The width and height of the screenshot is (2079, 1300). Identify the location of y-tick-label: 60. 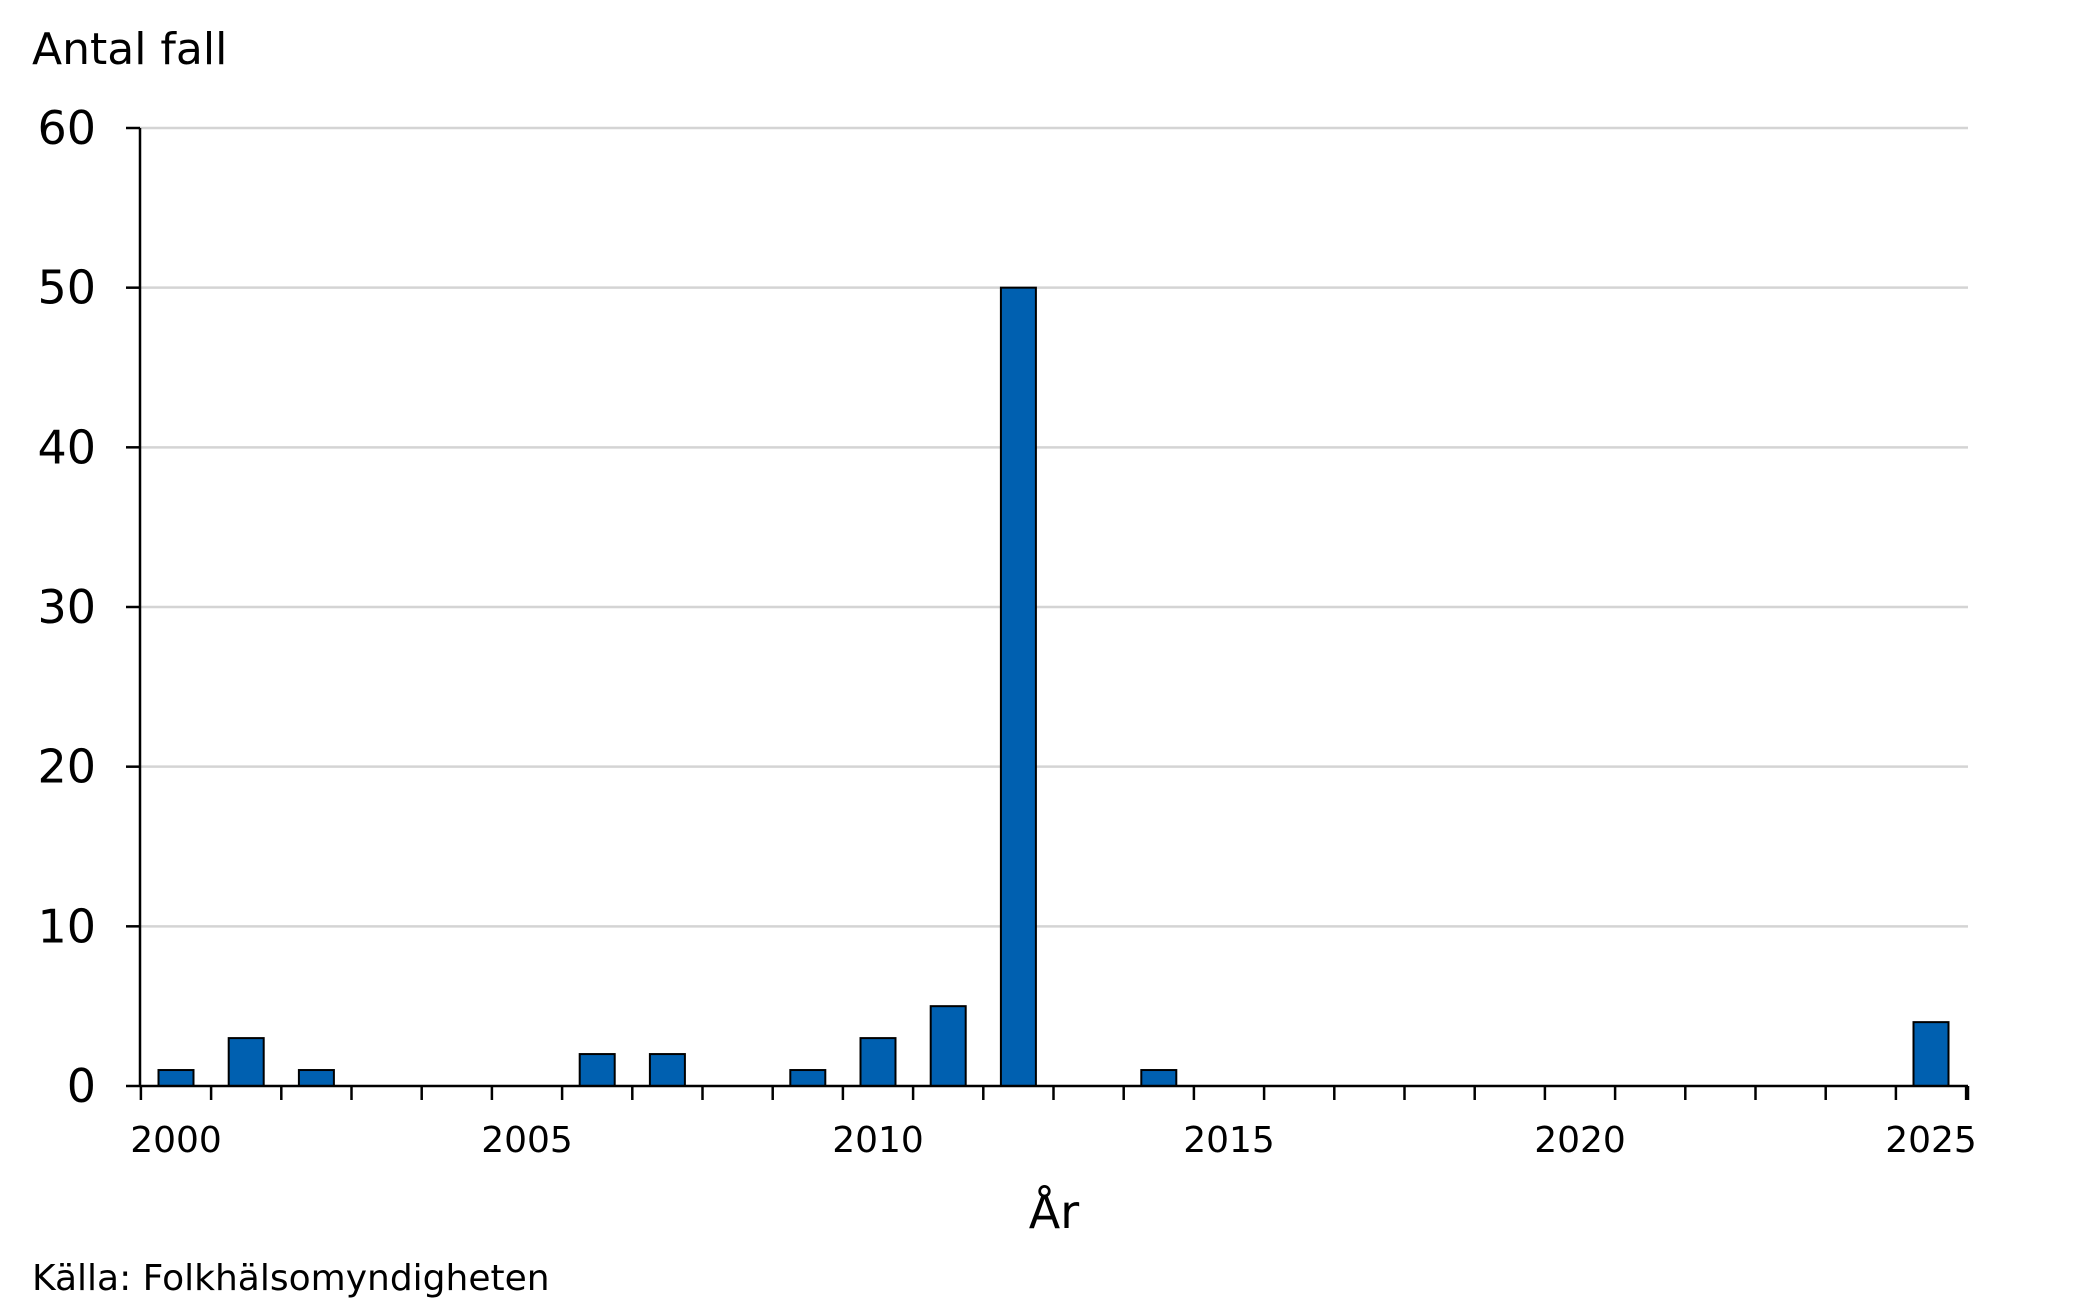
(66, 128).